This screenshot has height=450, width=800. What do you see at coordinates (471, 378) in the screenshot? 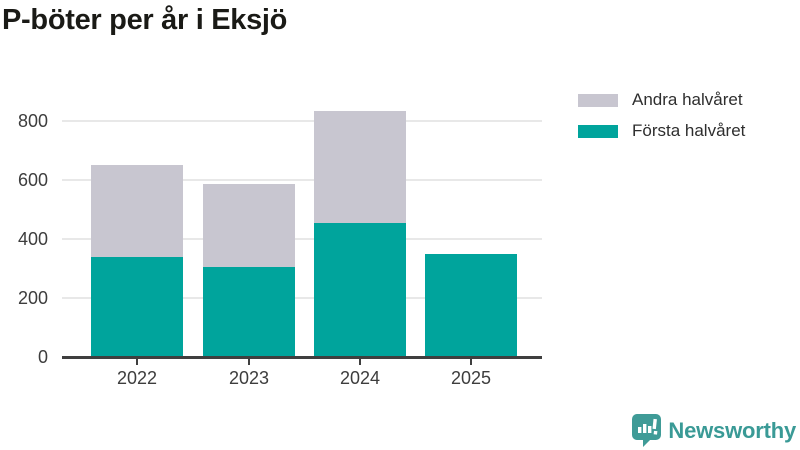
I see `x-tick-label-2025: 2025` at bounding box center [471, 378].